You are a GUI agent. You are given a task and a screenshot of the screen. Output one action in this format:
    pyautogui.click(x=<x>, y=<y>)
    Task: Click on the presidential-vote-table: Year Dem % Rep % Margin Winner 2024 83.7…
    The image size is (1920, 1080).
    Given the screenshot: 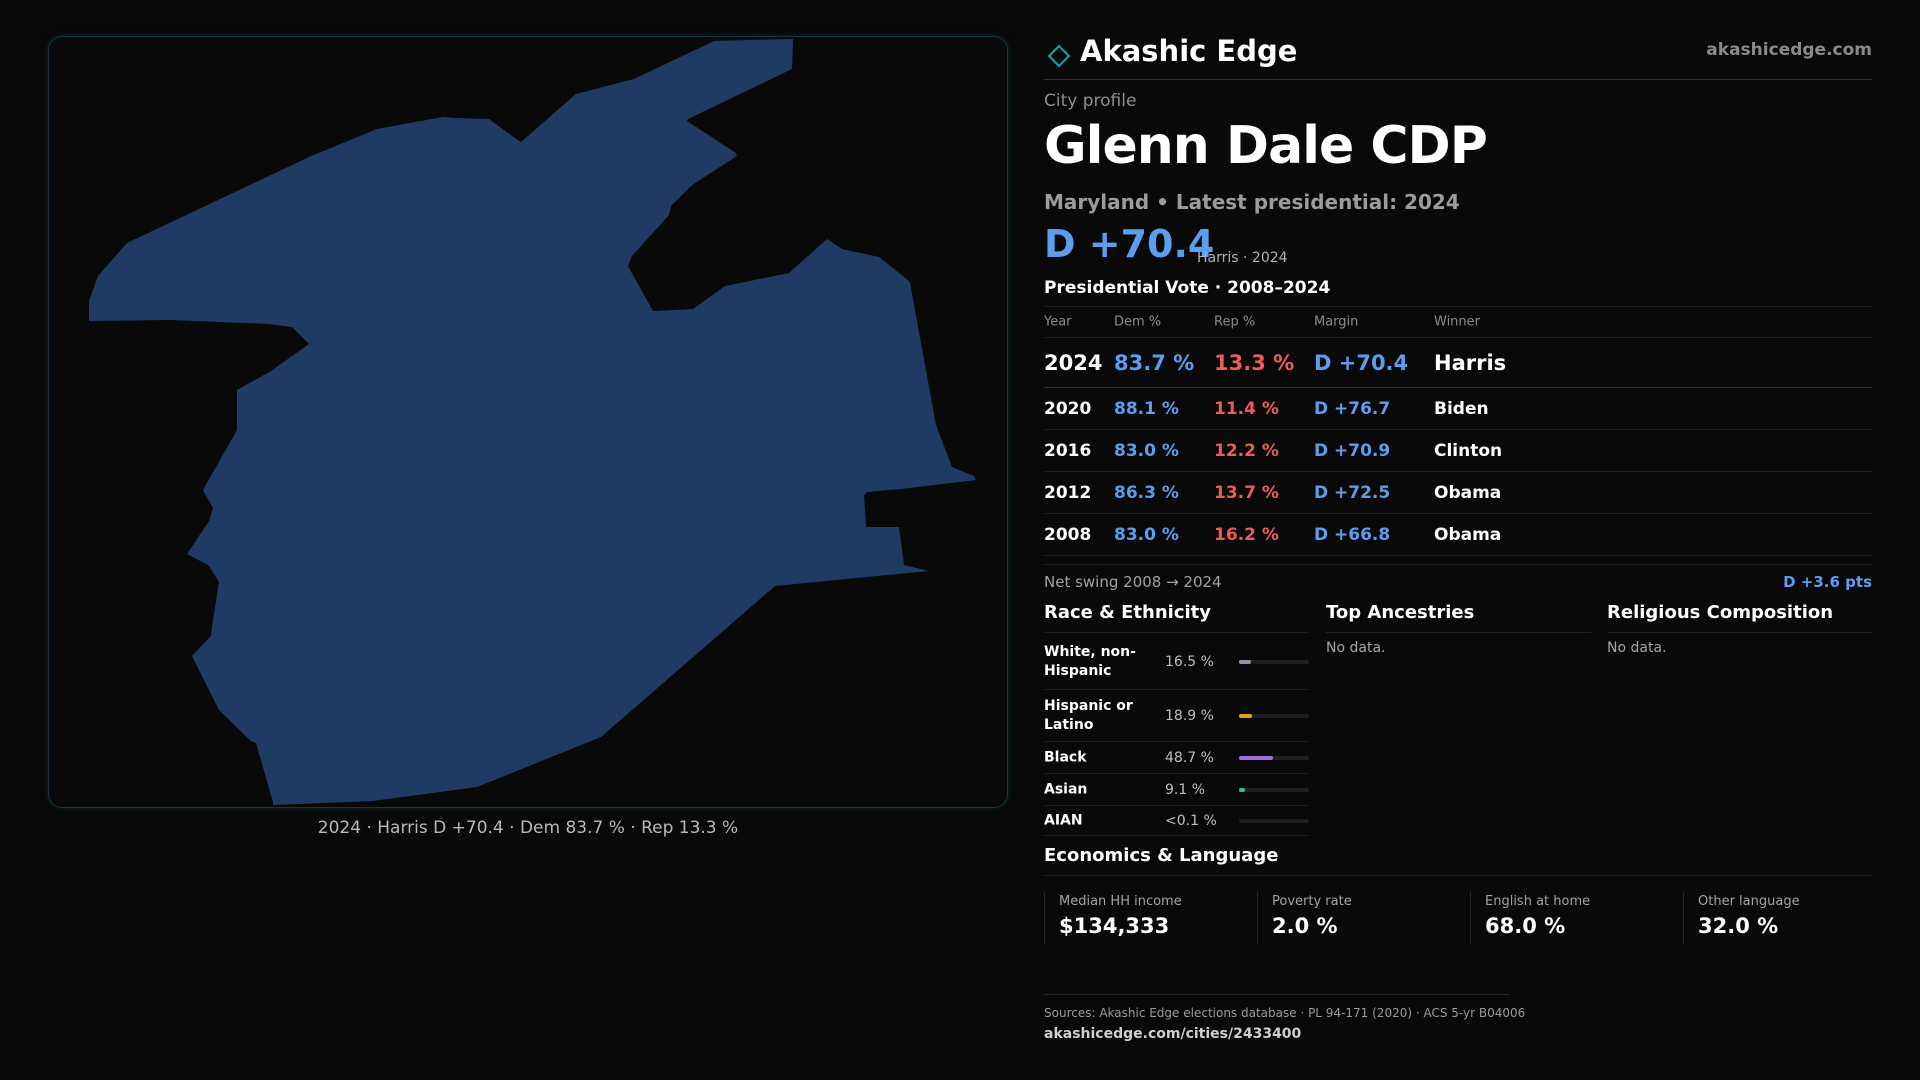 What is the action you would take?
    pyautogui.click(x=1458, y=431)
    